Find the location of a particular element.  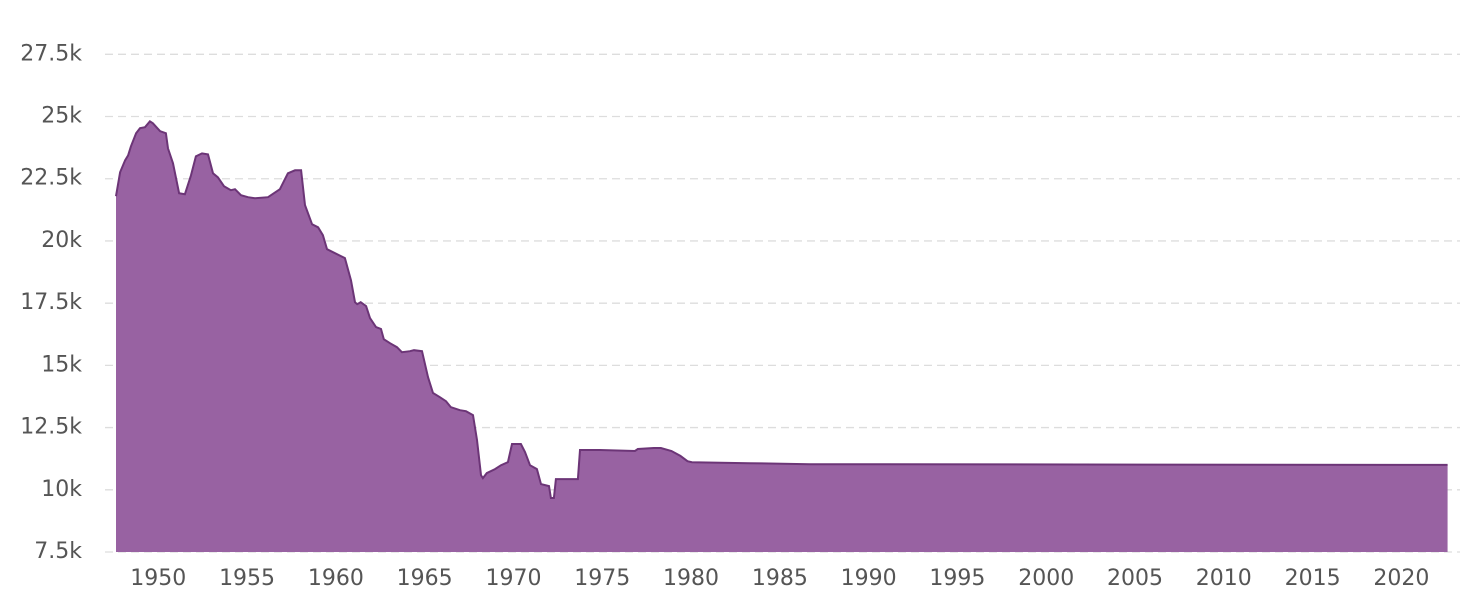

x-tick-label: 1995 is located at coordinates (957, 578).